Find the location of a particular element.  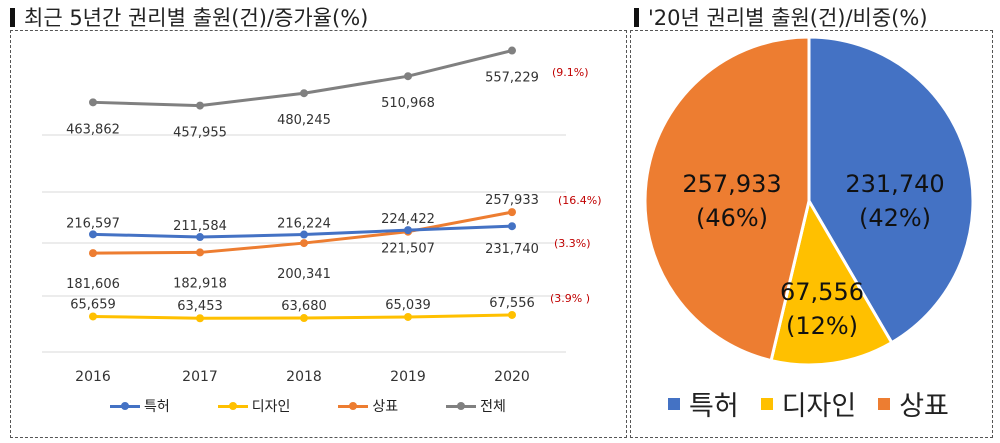

data-label-design-2018: 63,680 is located at coordinates (304, 306).